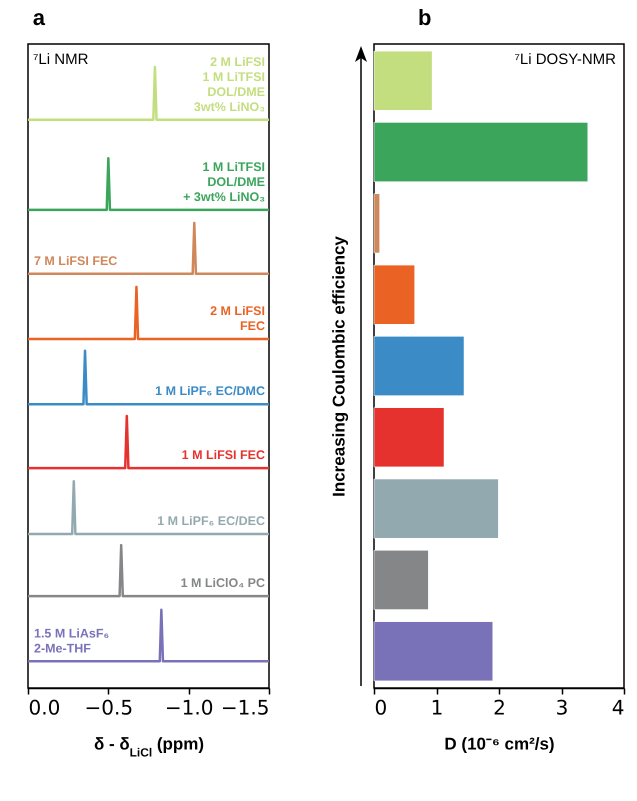 The height and width of the screenshot is (801, 637). I want to click on chart-title: b, so click(425, 17).